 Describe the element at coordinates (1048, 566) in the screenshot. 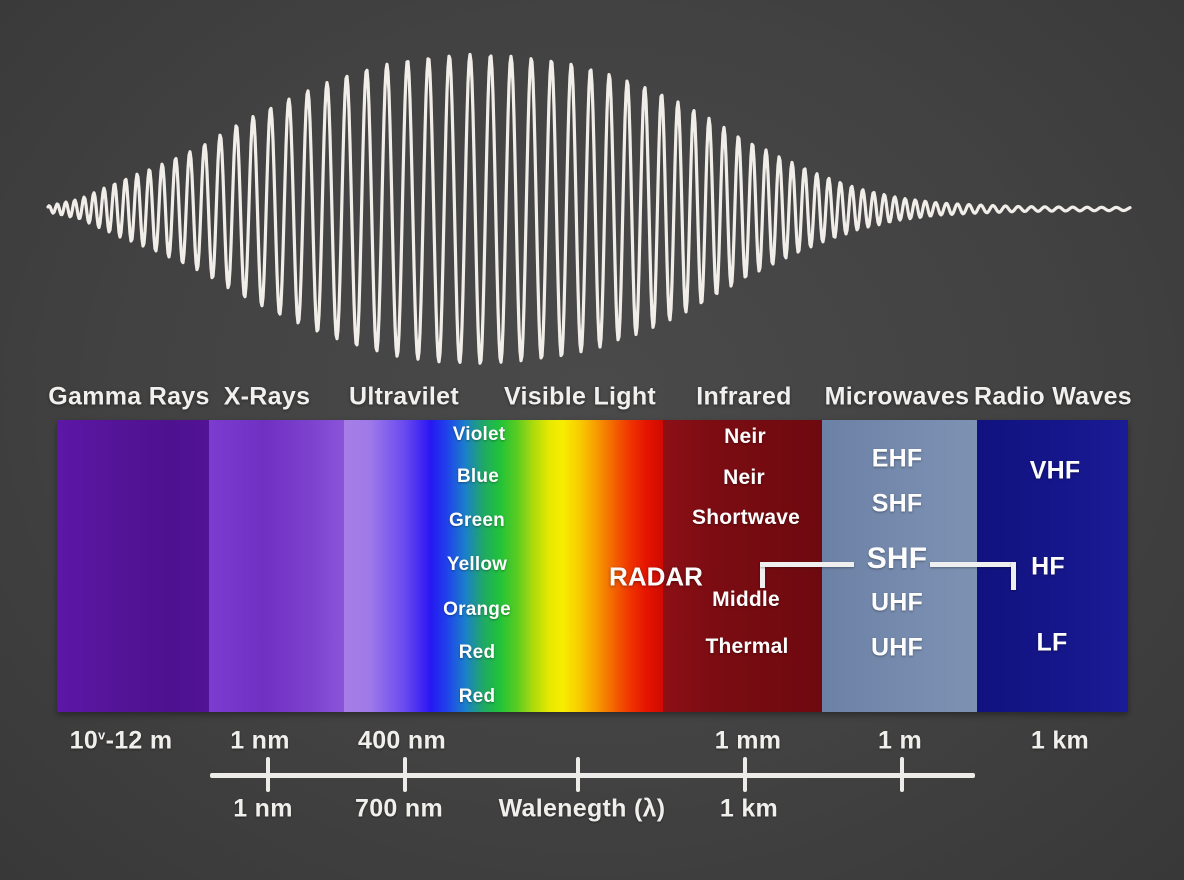

I see `radio-label-hf: HF` at that location.